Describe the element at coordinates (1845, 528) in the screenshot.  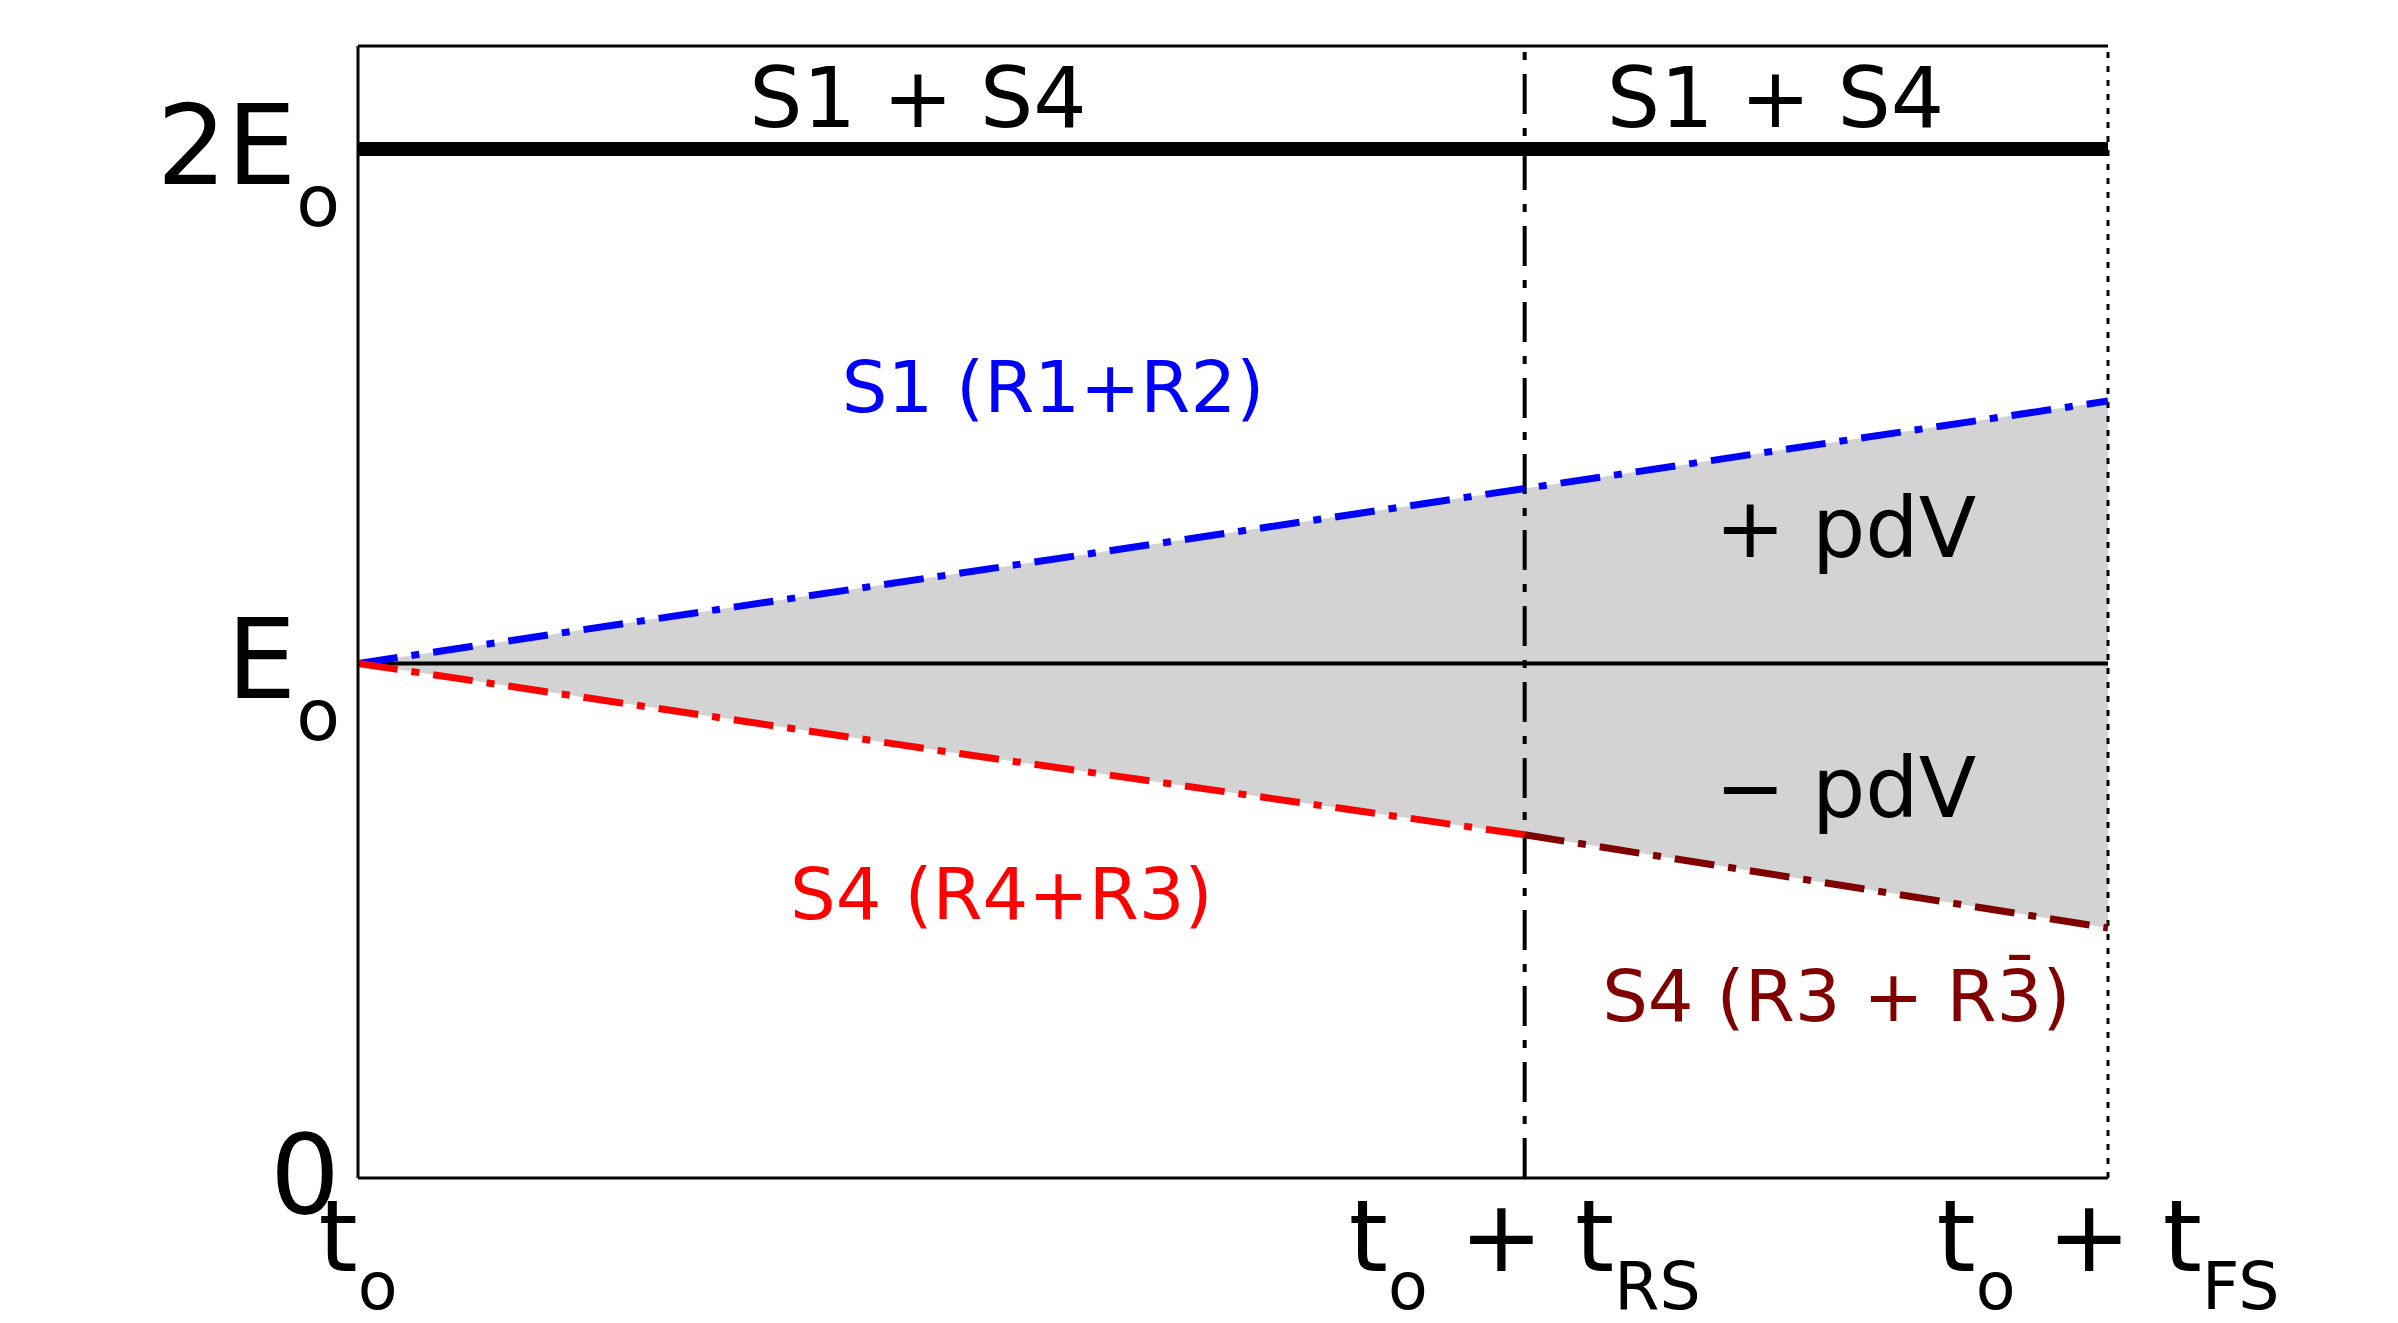
I see `annotation: + pdV` at that location.